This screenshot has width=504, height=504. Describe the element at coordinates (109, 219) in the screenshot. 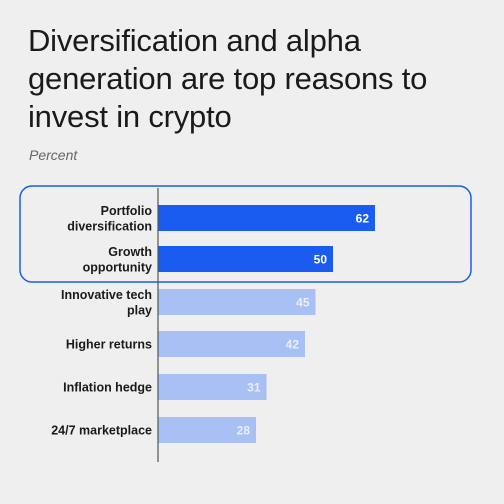

I see `category-label-0: Portfolio diversification` at that location.